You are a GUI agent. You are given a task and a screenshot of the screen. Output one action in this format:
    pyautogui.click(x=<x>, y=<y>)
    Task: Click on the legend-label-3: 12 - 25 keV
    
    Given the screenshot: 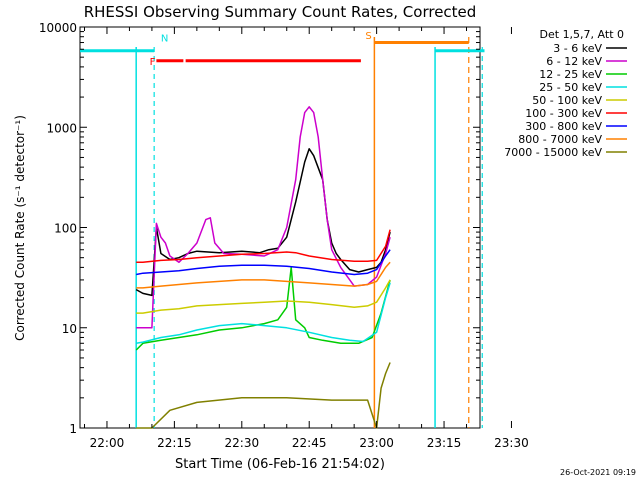 What is the action you would take?
    pyautogui.click(x=570, y=74)
    